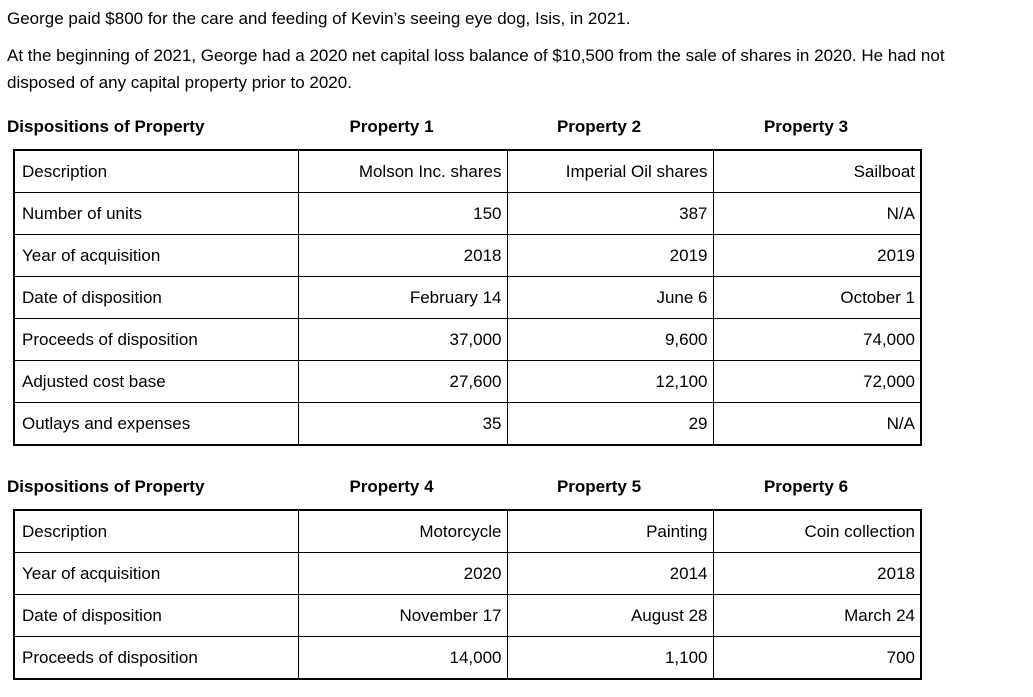 This screenshot has width=1033, height=697. What do you see at coordinates (817, 381) in the screenshot?
I see `cell-acb-p3: 72,000` at bounding box center [817, 381].